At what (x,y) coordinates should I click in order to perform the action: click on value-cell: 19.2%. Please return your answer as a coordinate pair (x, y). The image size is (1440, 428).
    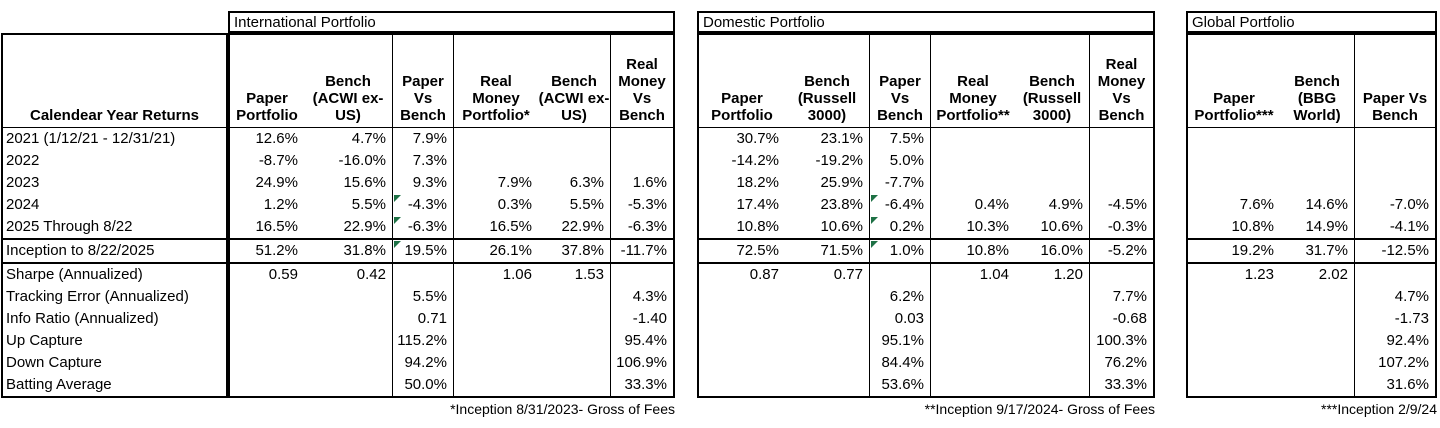
    Looking at the image, I should click on (1252, 250).